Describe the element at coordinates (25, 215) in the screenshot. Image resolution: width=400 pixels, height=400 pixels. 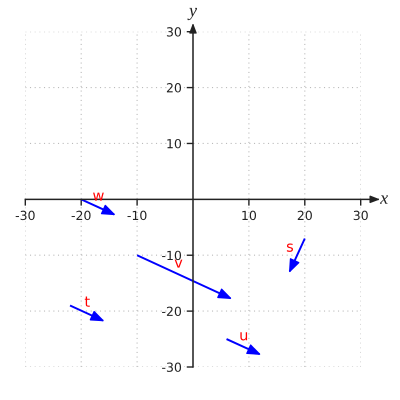
I see `x-tick-label: -30` at that location.